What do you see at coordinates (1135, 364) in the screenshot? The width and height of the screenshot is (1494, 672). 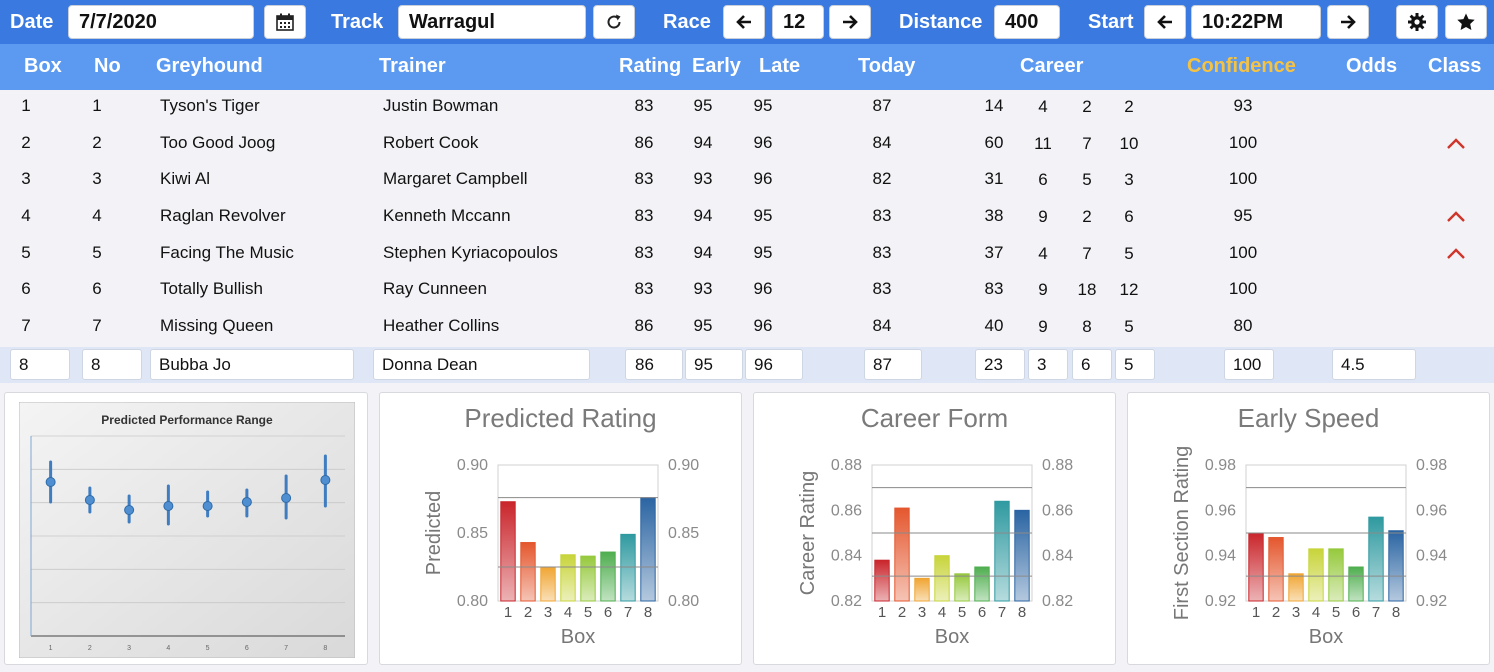 I see `edit-career-thirds-input: 5` at bounding box center [1135, 364].